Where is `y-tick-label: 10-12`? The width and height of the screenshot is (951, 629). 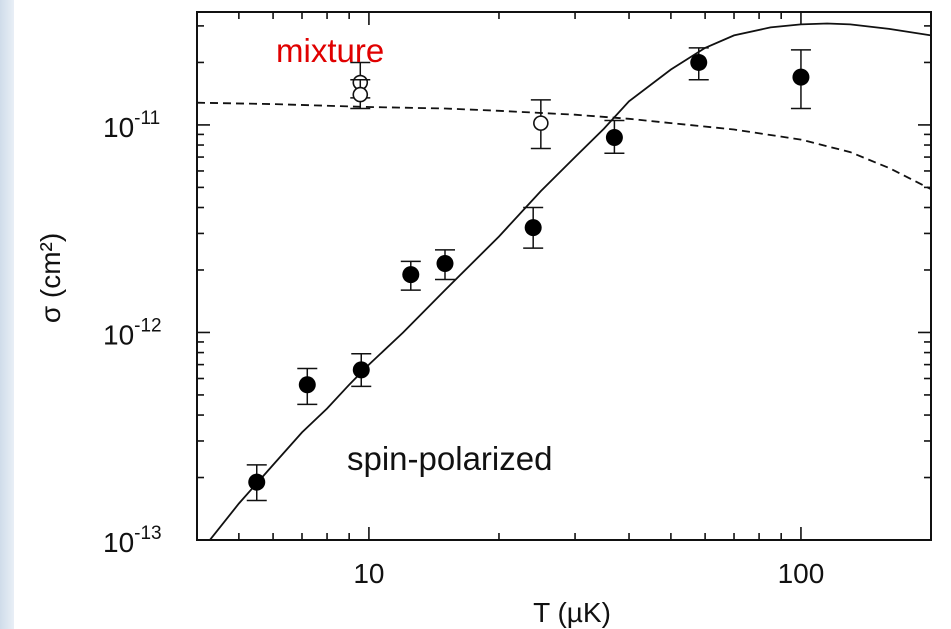
y-tick-label: 10-12 is located at coordinates (132, 332).